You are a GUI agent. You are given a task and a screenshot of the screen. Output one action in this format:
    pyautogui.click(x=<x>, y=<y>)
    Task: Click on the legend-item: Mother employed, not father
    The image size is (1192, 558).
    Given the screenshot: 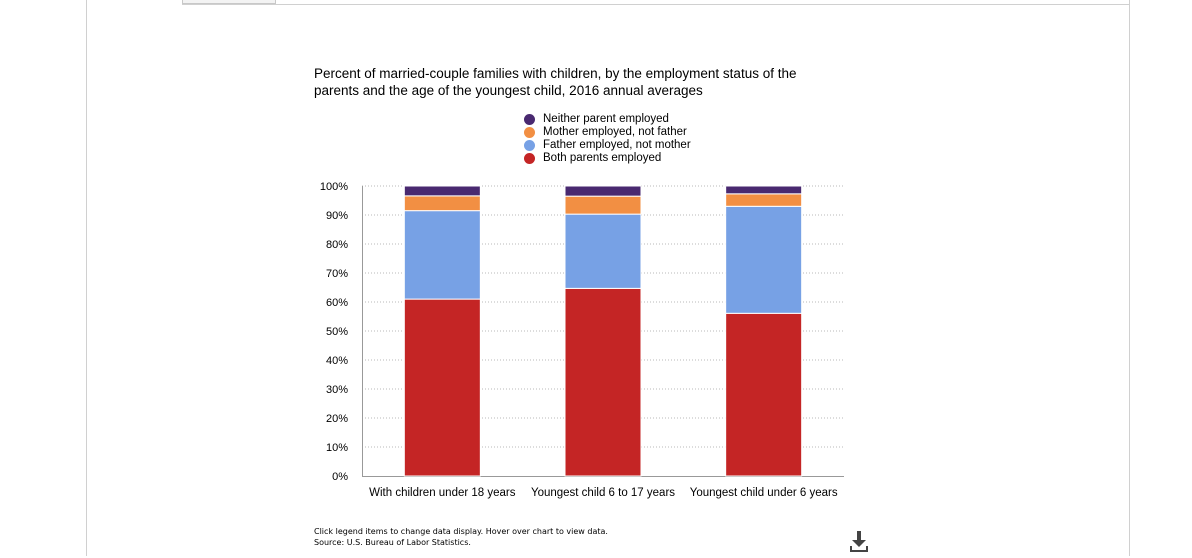 What is the action you would take?
    pyautogui.click(x=607, y=132)
    